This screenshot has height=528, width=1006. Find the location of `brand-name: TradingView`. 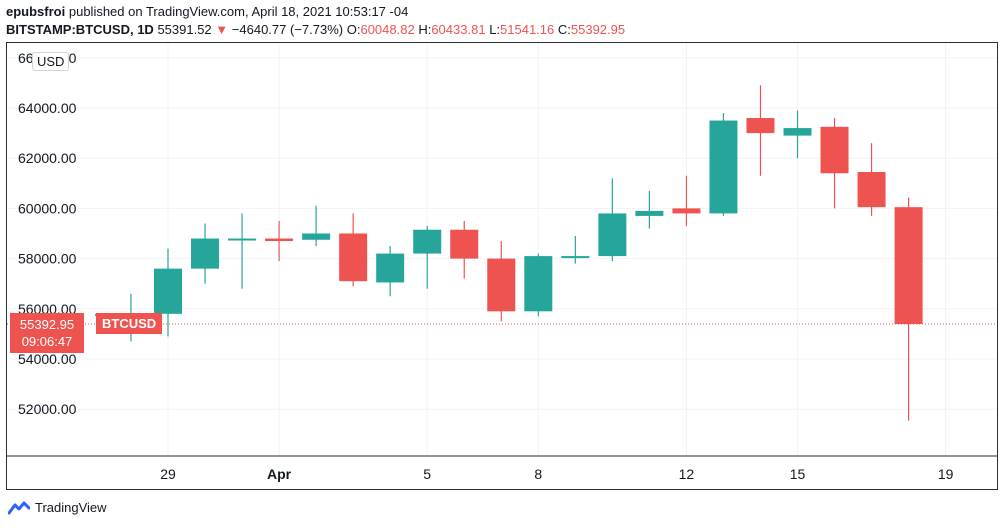

brand-name: TradingView is located at coordinates (71, 507).